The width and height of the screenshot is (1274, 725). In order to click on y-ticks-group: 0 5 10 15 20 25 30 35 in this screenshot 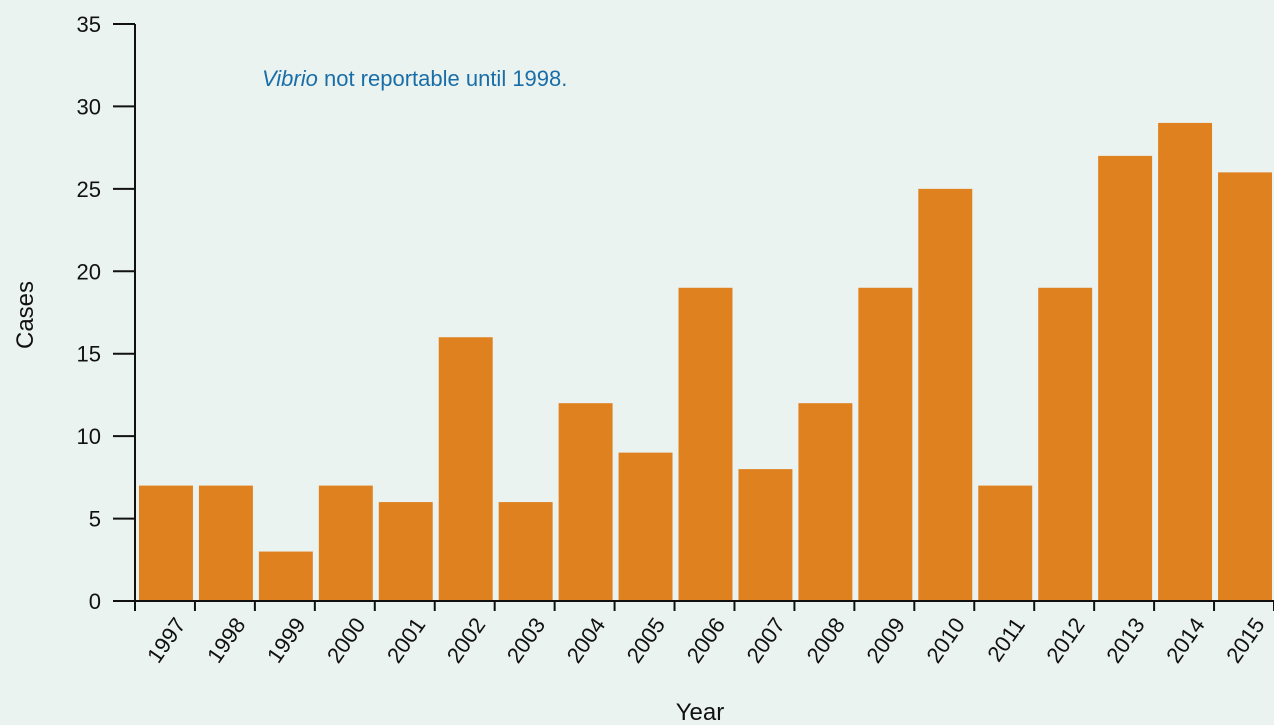, I will do `click(106, 313)`.